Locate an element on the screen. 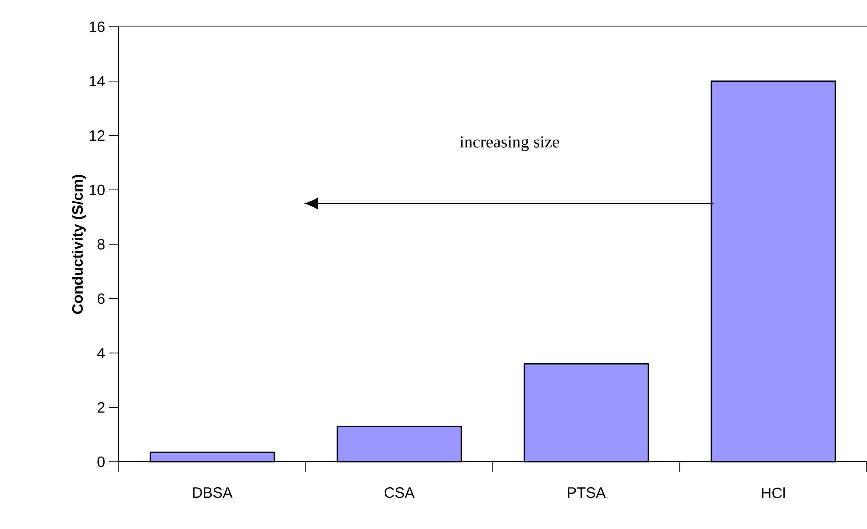 This screenshot has height=529, width=867. x-tick-label: PTSA is located at coordinates (587, 493).